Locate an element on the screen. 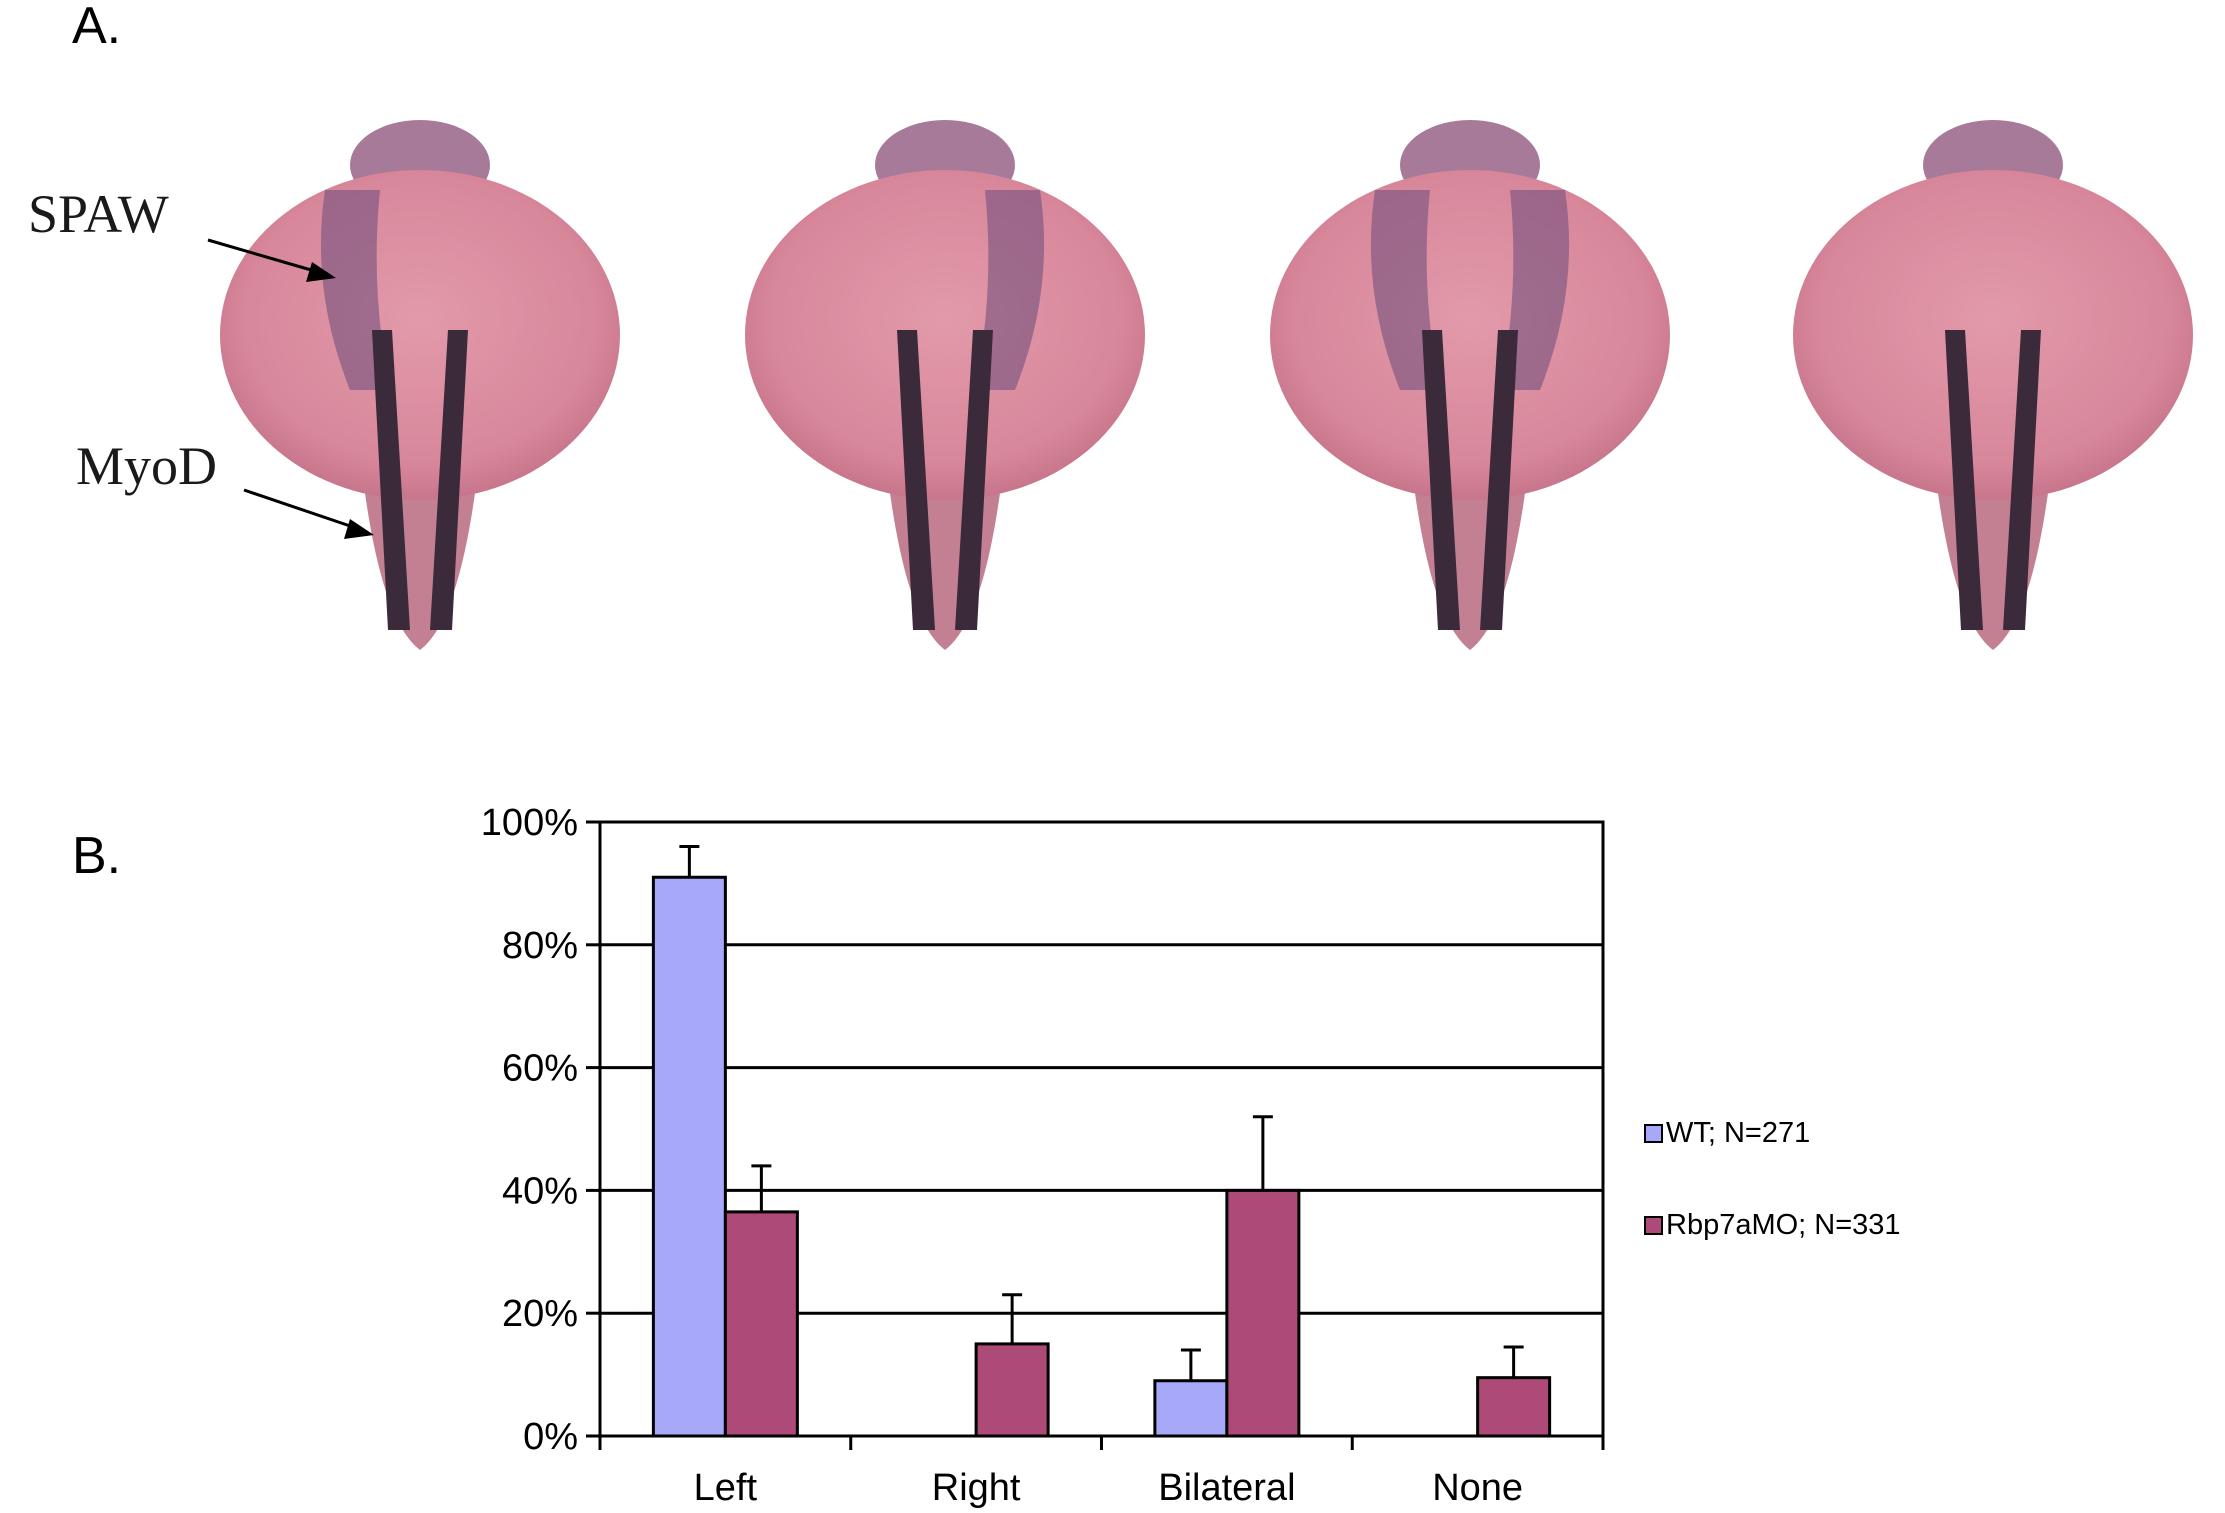 This screenshot has height=1513, width=2225. x-tick-label: Left is located at coordinates (726, 1488).